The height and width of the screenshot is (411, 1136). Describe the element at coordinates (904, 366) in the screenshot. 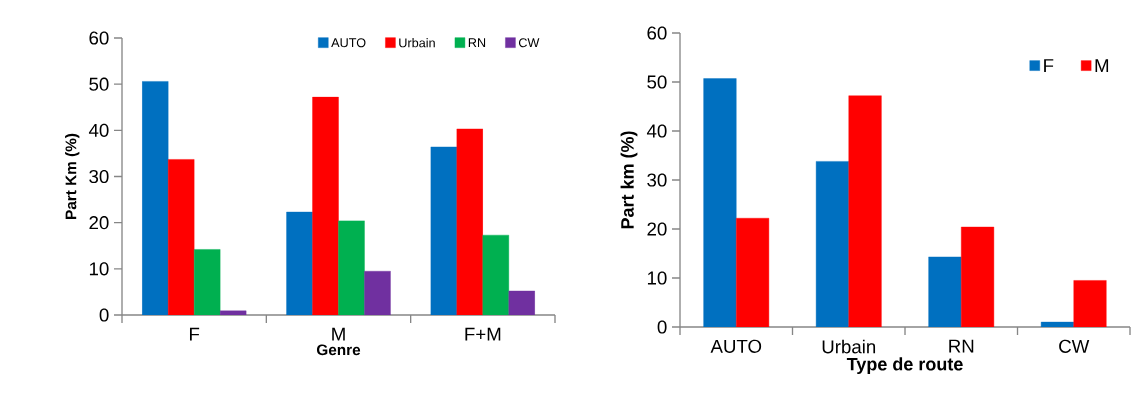

I see `x-axis-title: Type de route` at that location.